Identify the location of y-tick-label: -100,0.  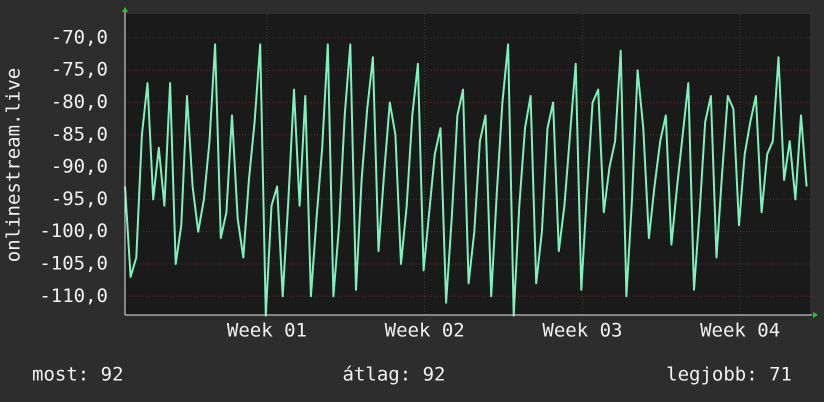
(73, 231).